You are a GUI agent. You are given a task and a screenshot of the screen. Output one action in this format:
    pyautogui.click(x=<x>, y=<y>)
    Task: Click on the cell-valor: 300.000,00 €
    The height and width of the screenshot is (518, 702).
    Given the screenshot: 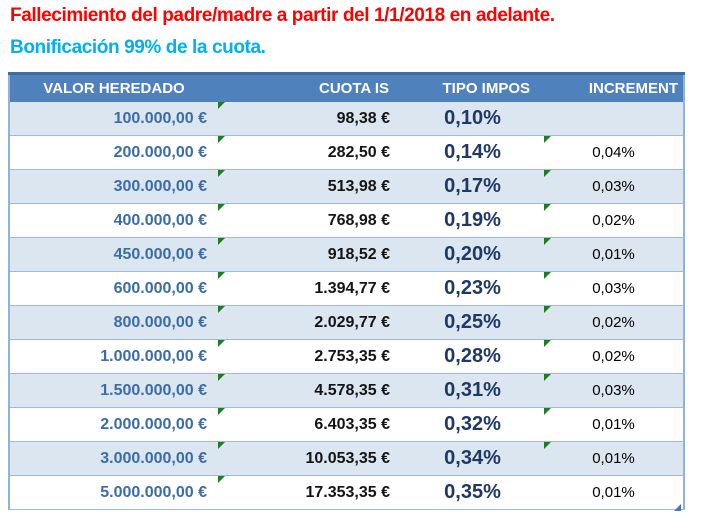 What is the action you would take?
    pyautogui.click(x=113, y=186)
    